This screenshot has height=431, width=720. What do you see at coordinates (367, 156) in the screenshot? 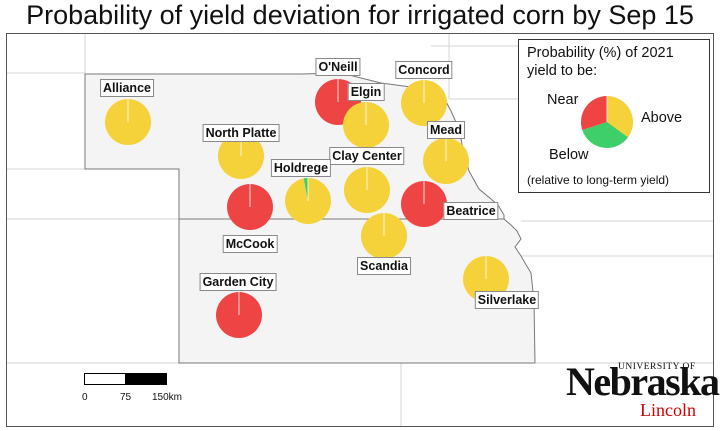
I see `station-label-clay-center: Clay Center` at bounding box center [367, 156].